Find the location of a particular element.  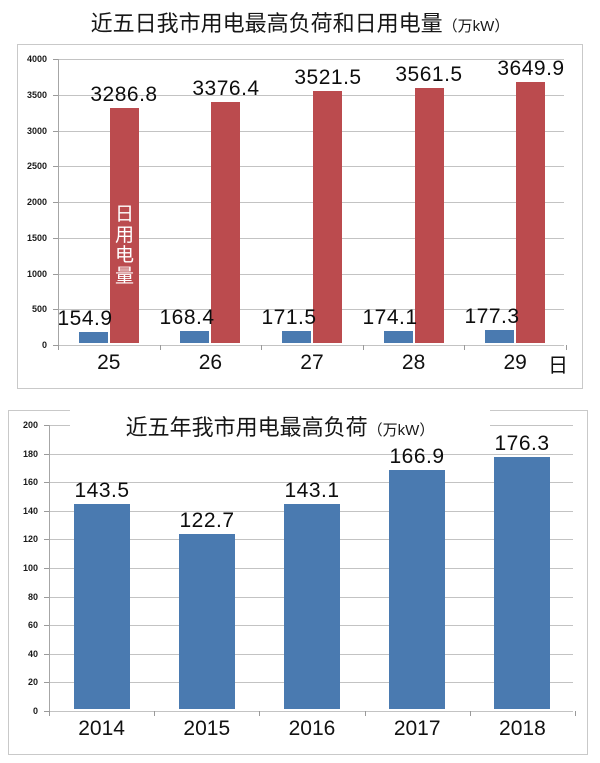

y-tick-label: 0 is located at coordinates (35, 711).